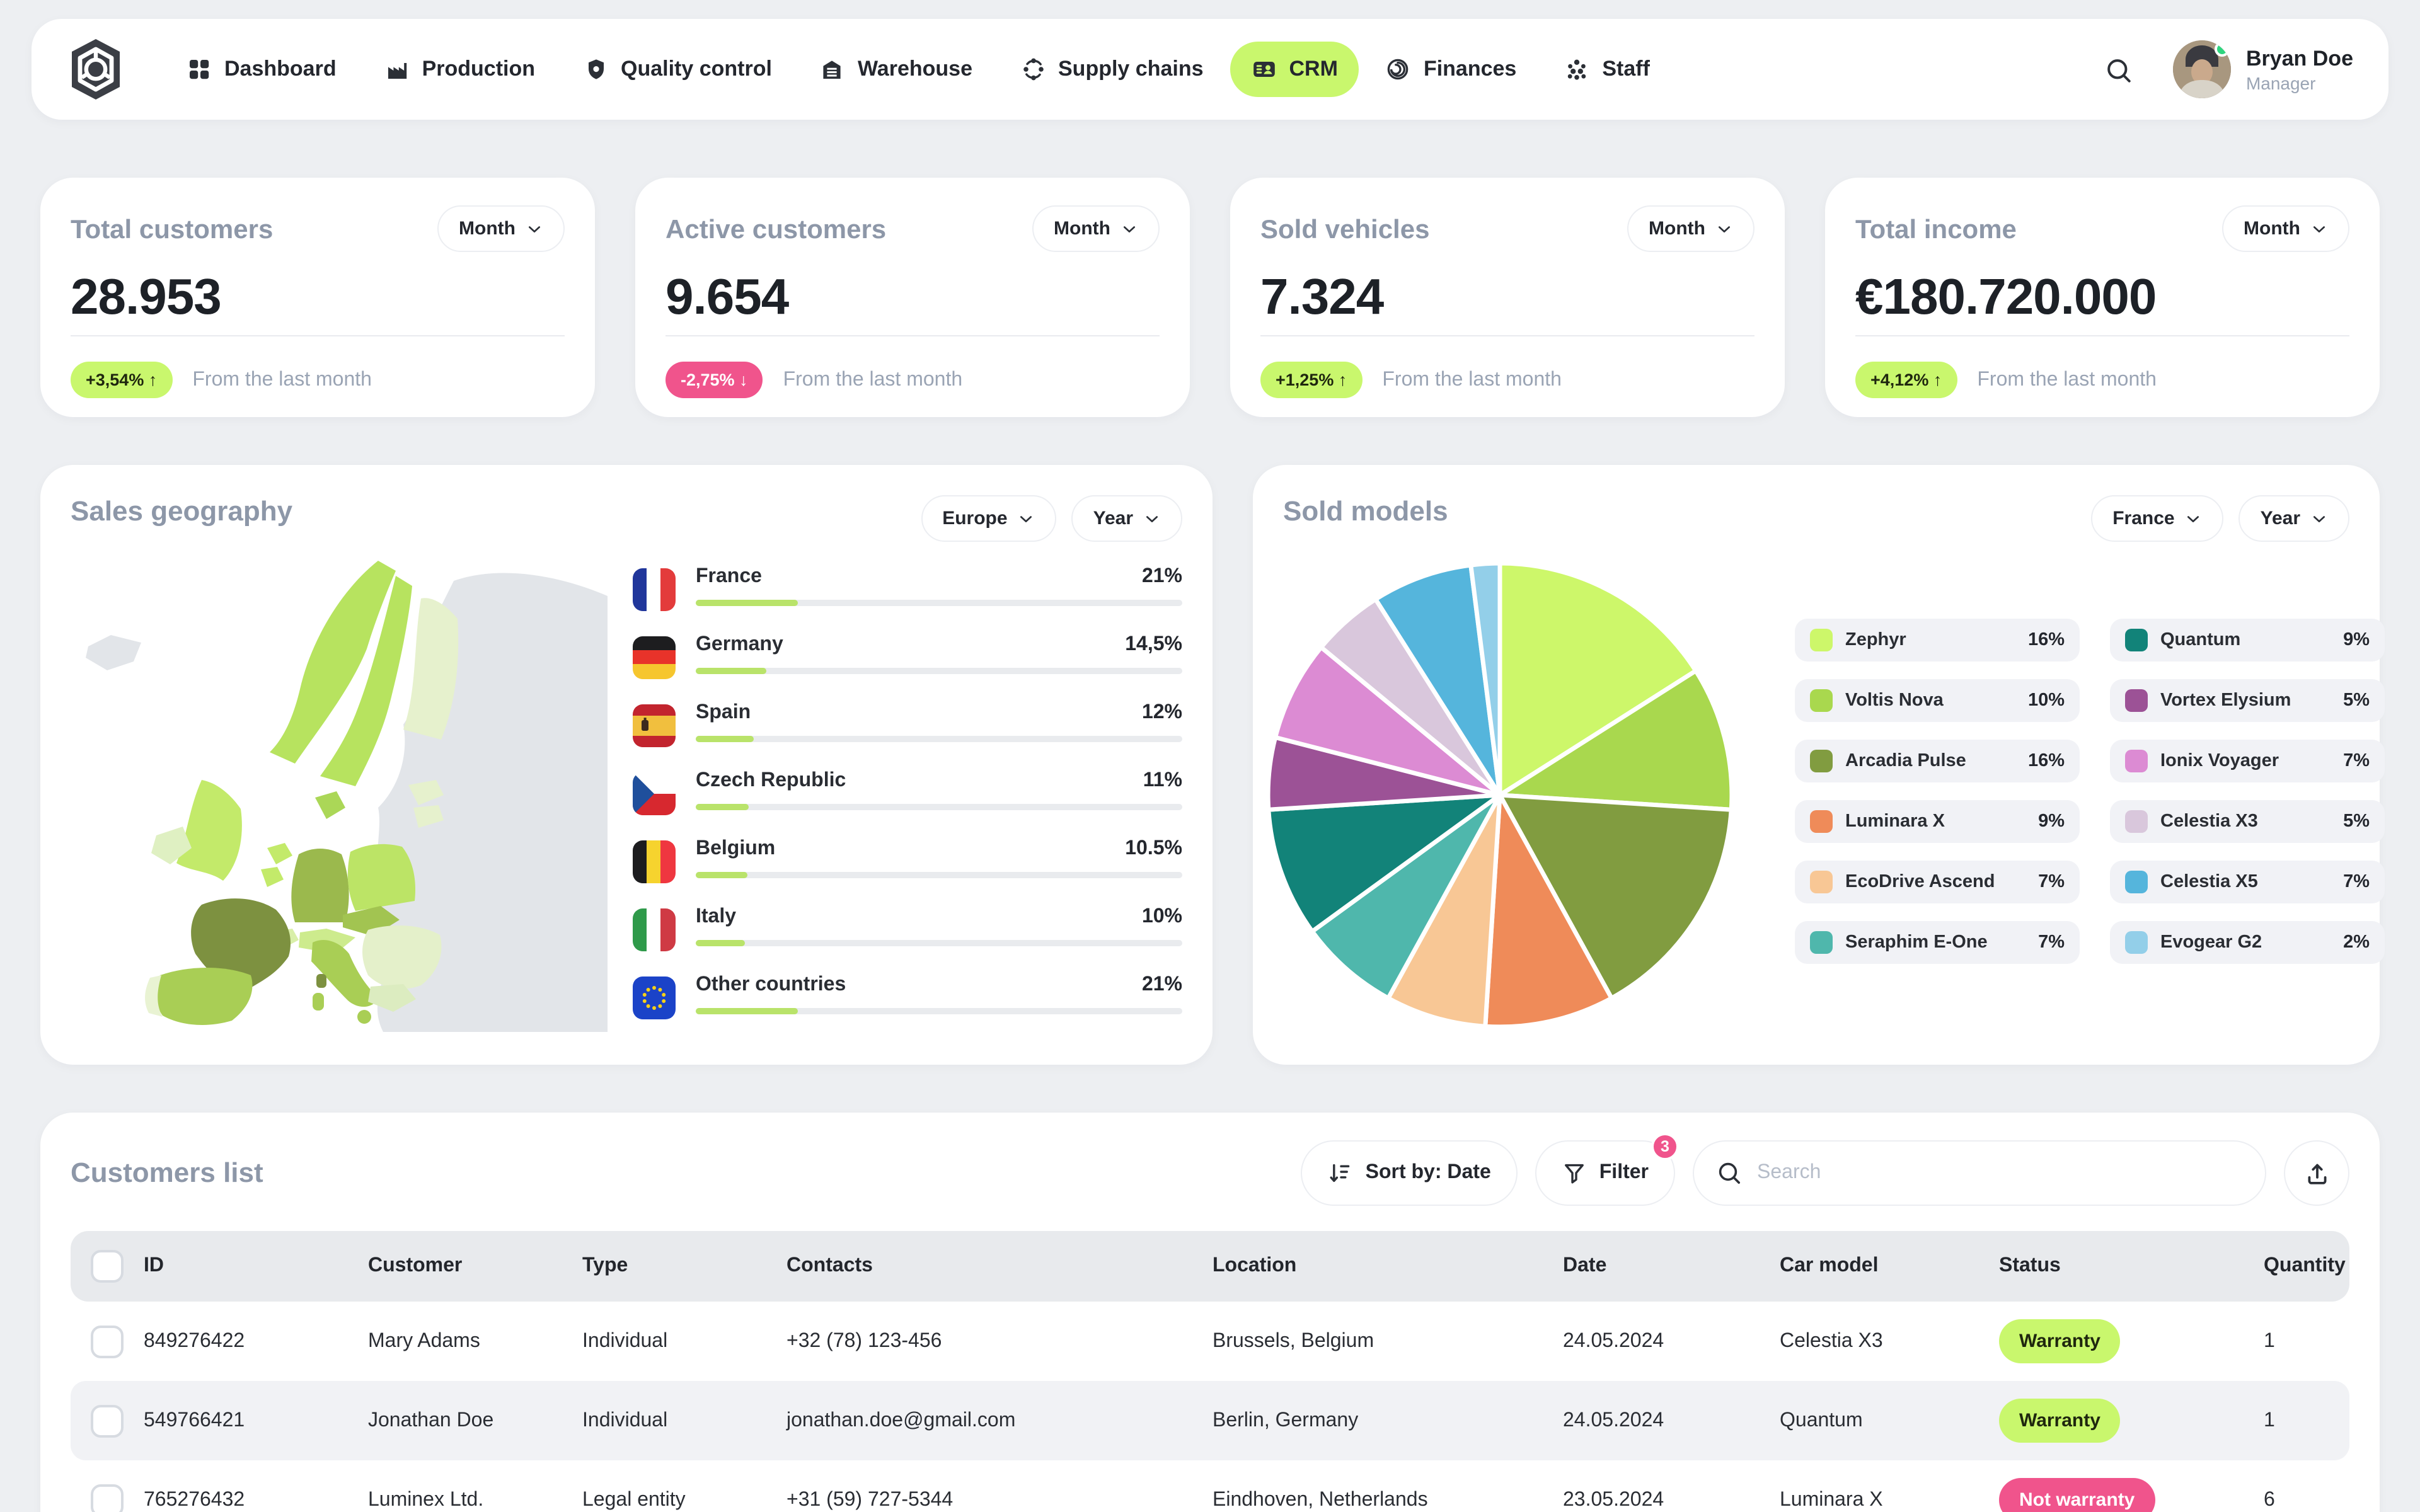 The width and height of the screenshot is (2420, 1512). What do you see at coordinates (989, 518) in the screenshot?
I see `region-dropdown: Europe` at bounding box center [989, 518].